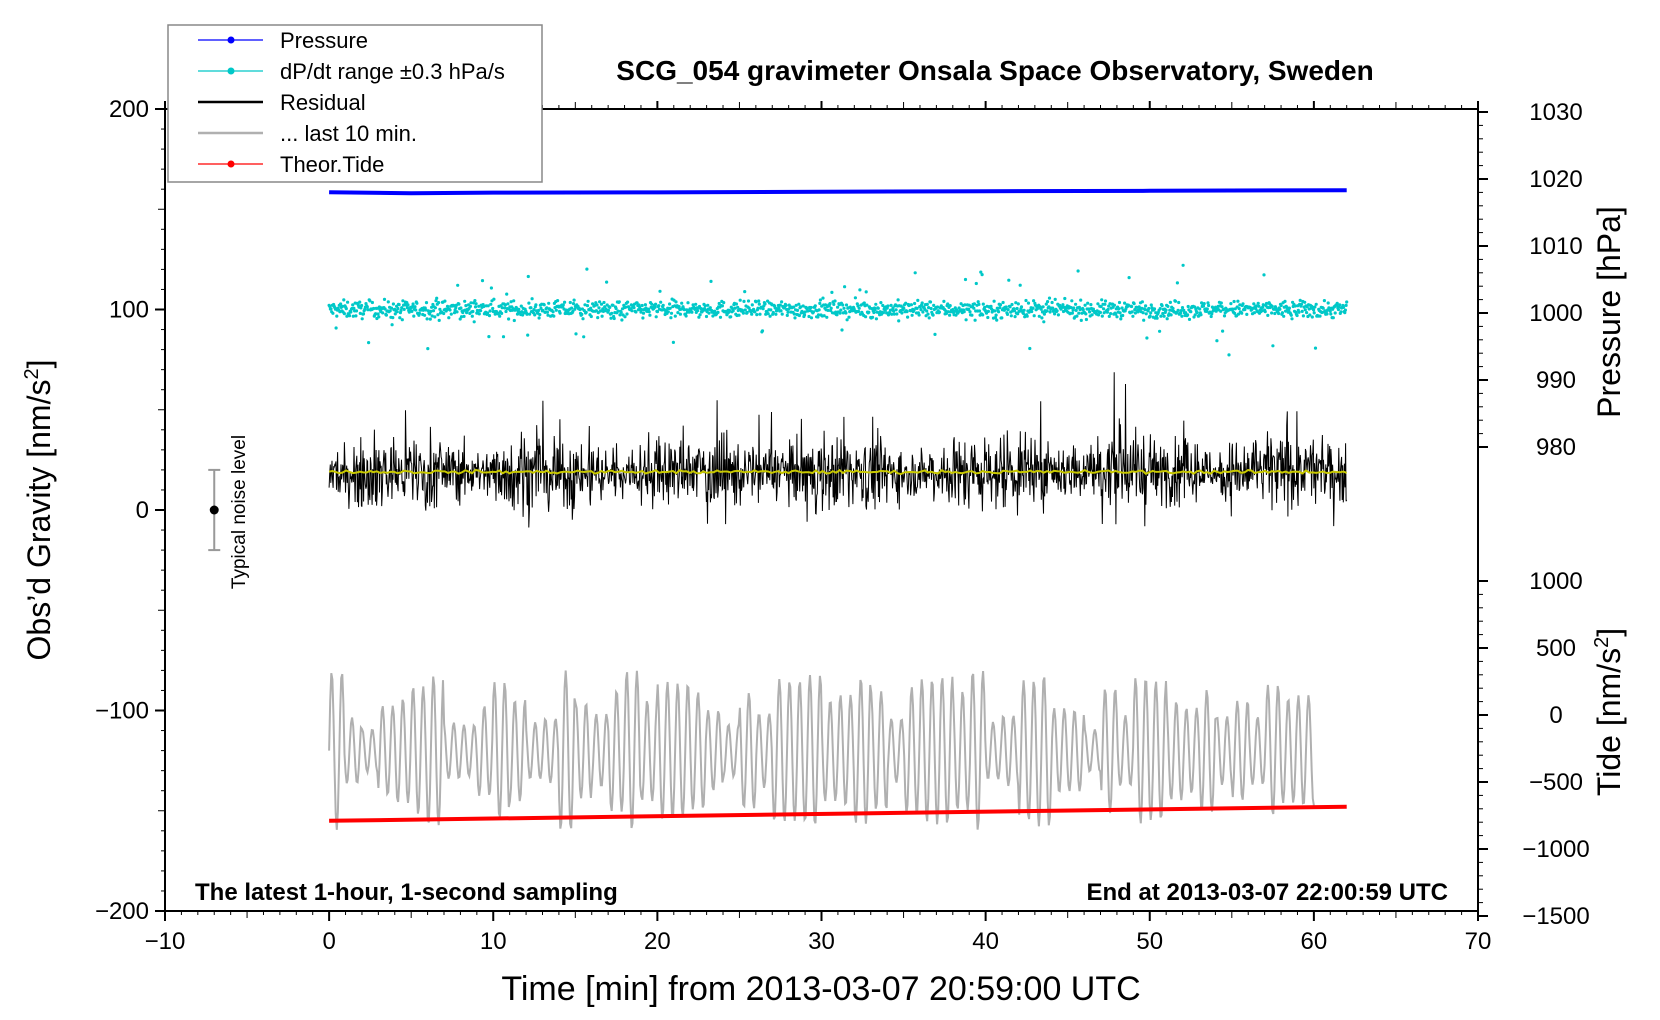 Image resolution: width=1660 pixels, height=1020 pixels. I want to click on tide-tick-label: −1000, so click(1555, 849).